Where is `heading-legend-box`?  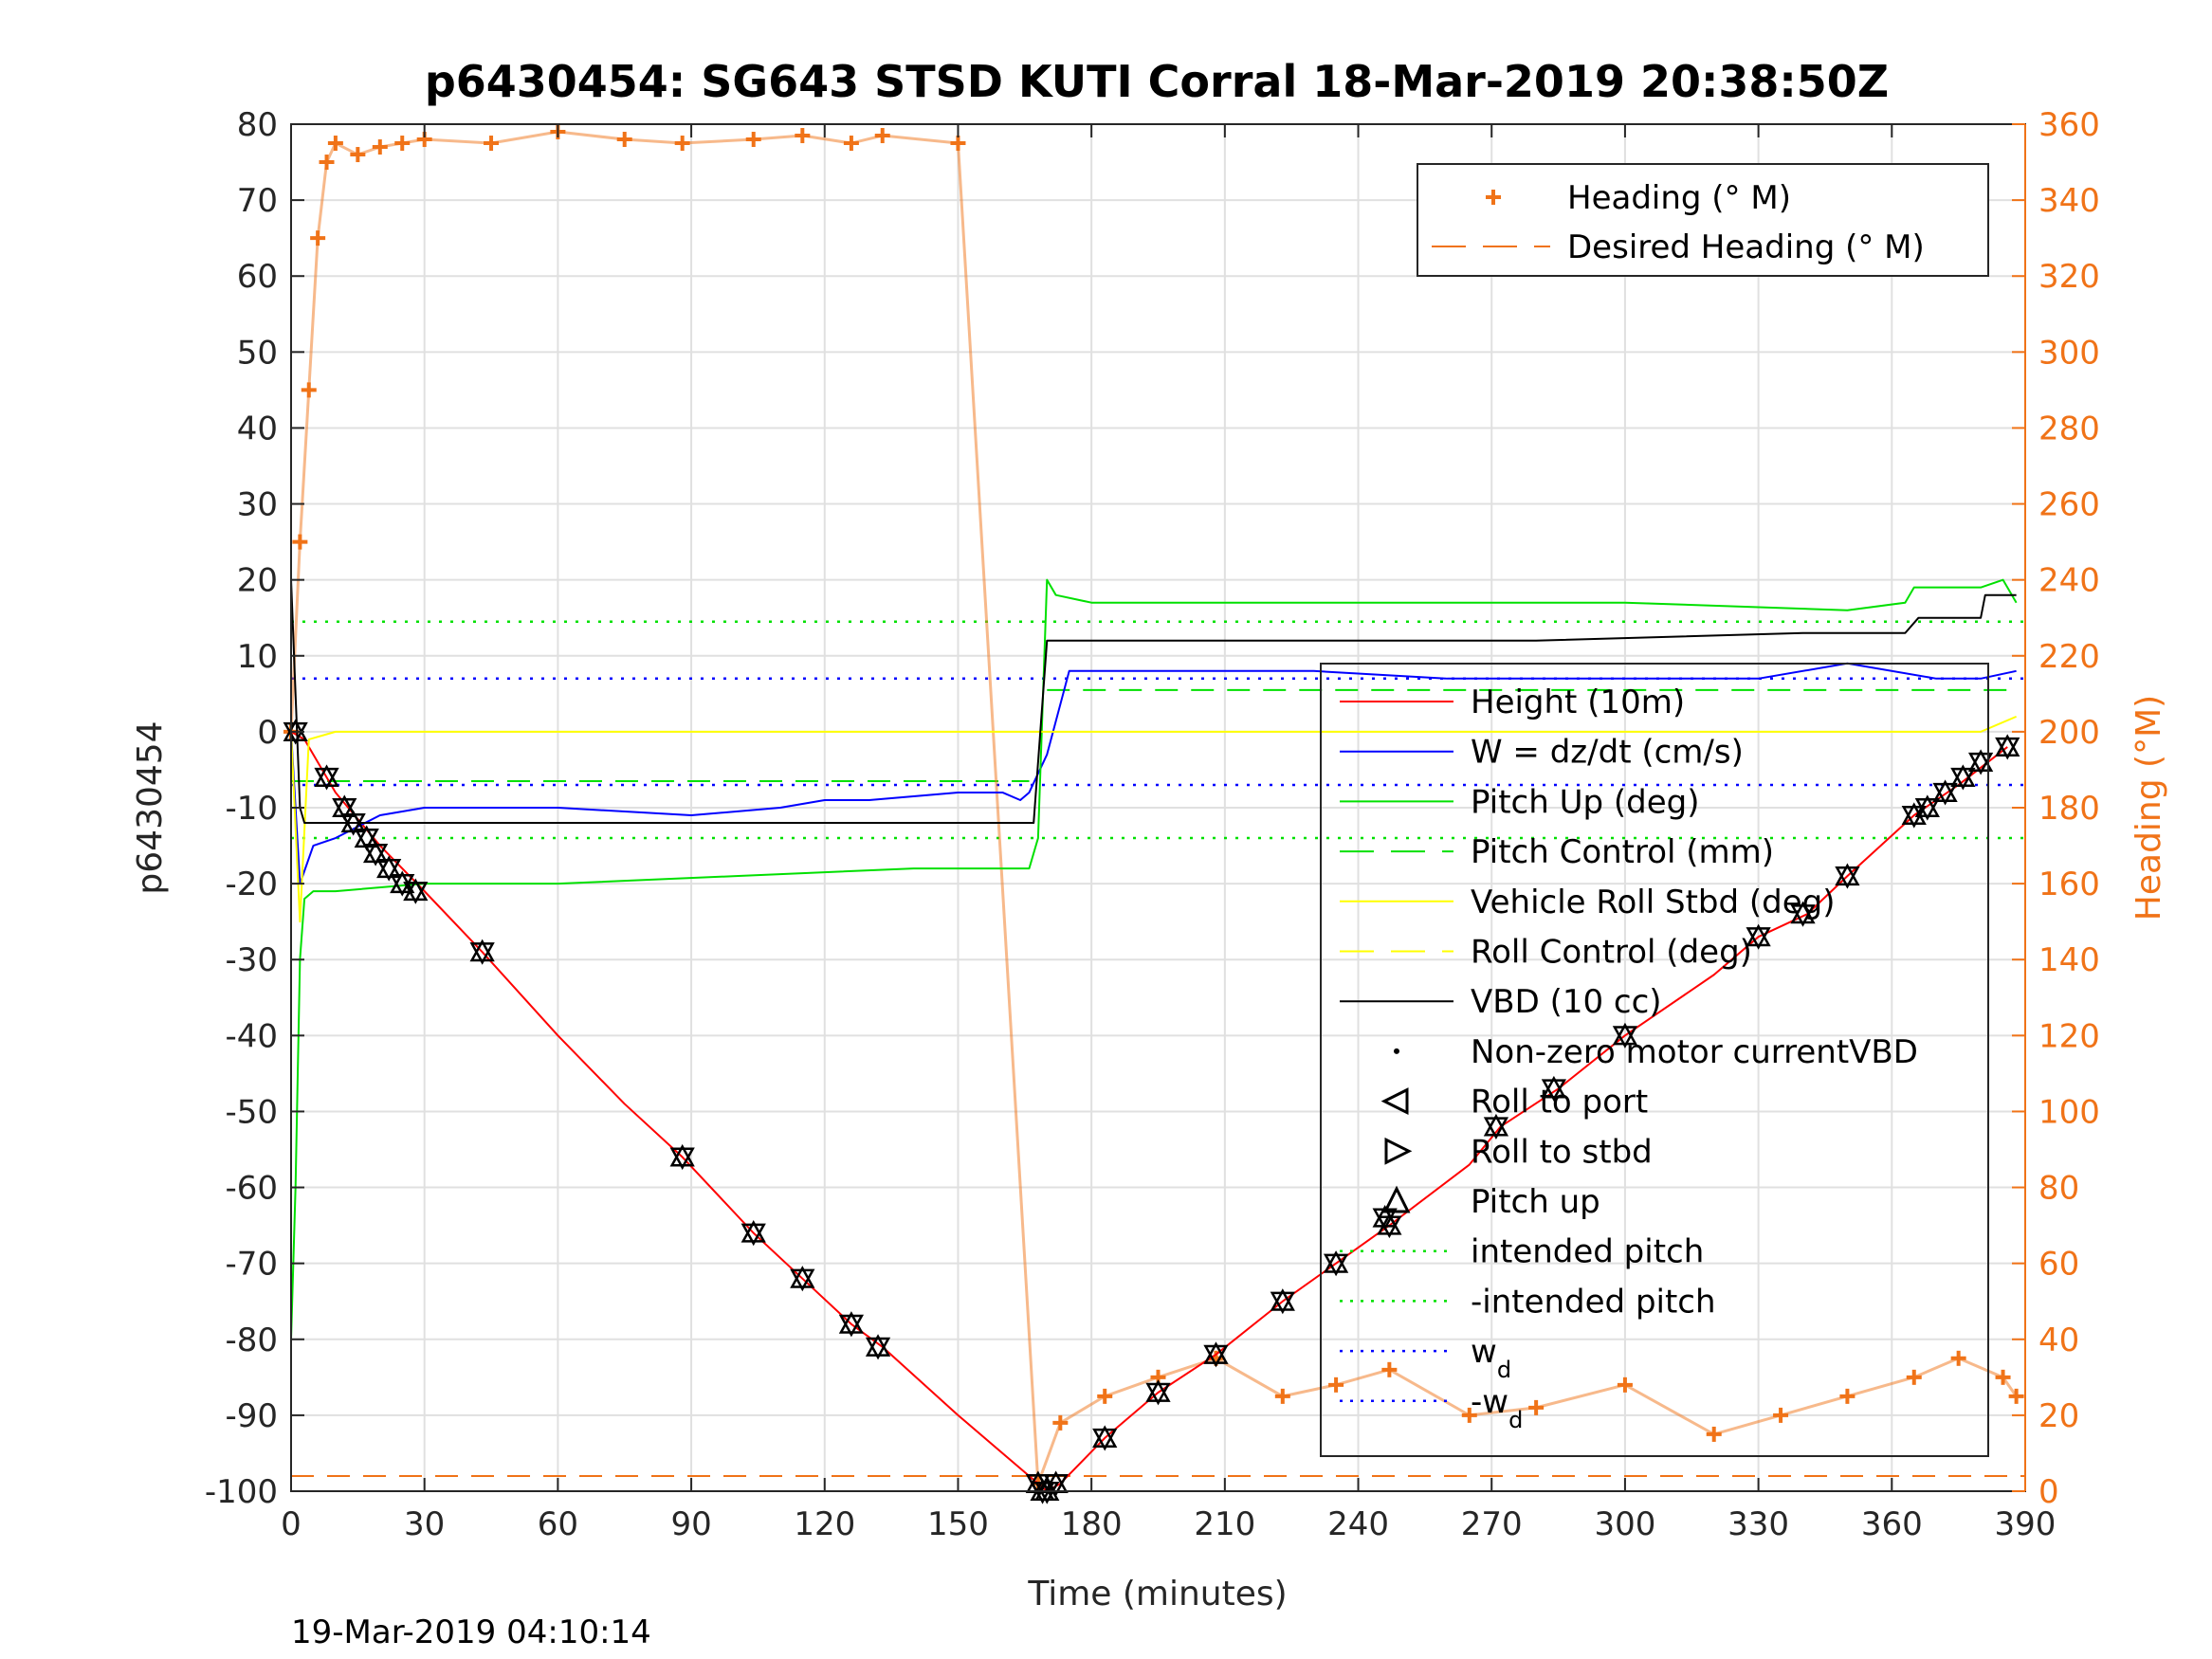 heading-legend-box is located at coordinates (1703, 220).